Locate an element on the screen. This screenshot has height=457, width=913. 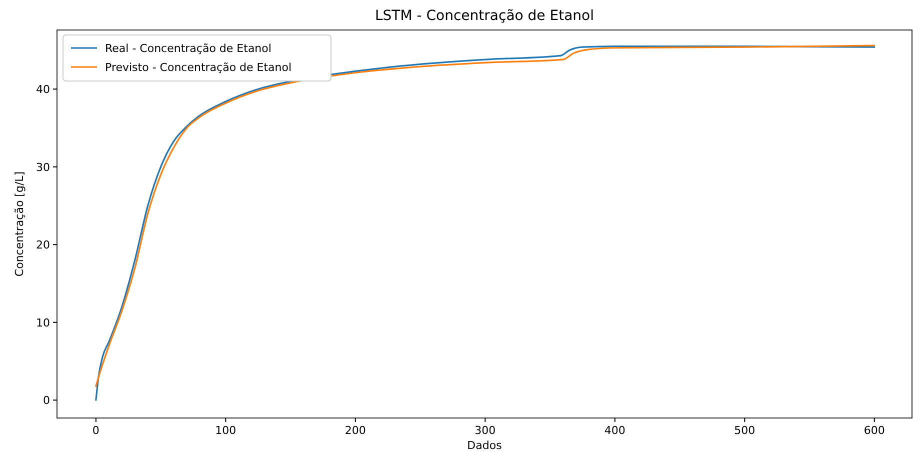
y-tick-label: 10 is located at coordinates (43, 323).